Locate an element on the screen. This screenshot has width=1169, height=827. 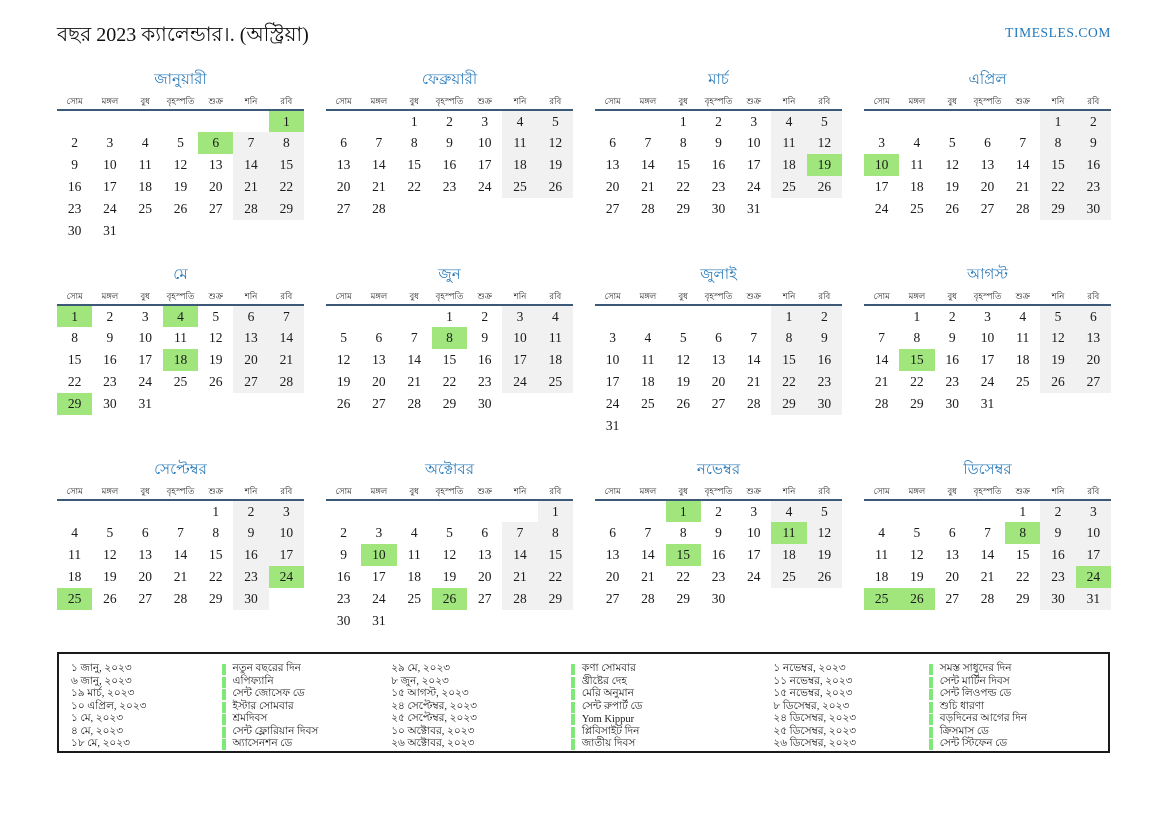
month-title: জুন is located at coordinates (449, 275).